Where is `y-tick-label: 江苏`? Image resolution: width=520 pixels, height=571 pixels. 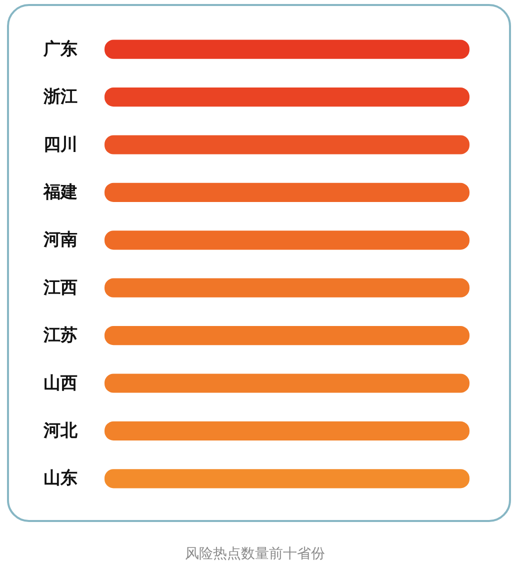 y-tick-label: 江苏 is located at coordinates (60, 336).